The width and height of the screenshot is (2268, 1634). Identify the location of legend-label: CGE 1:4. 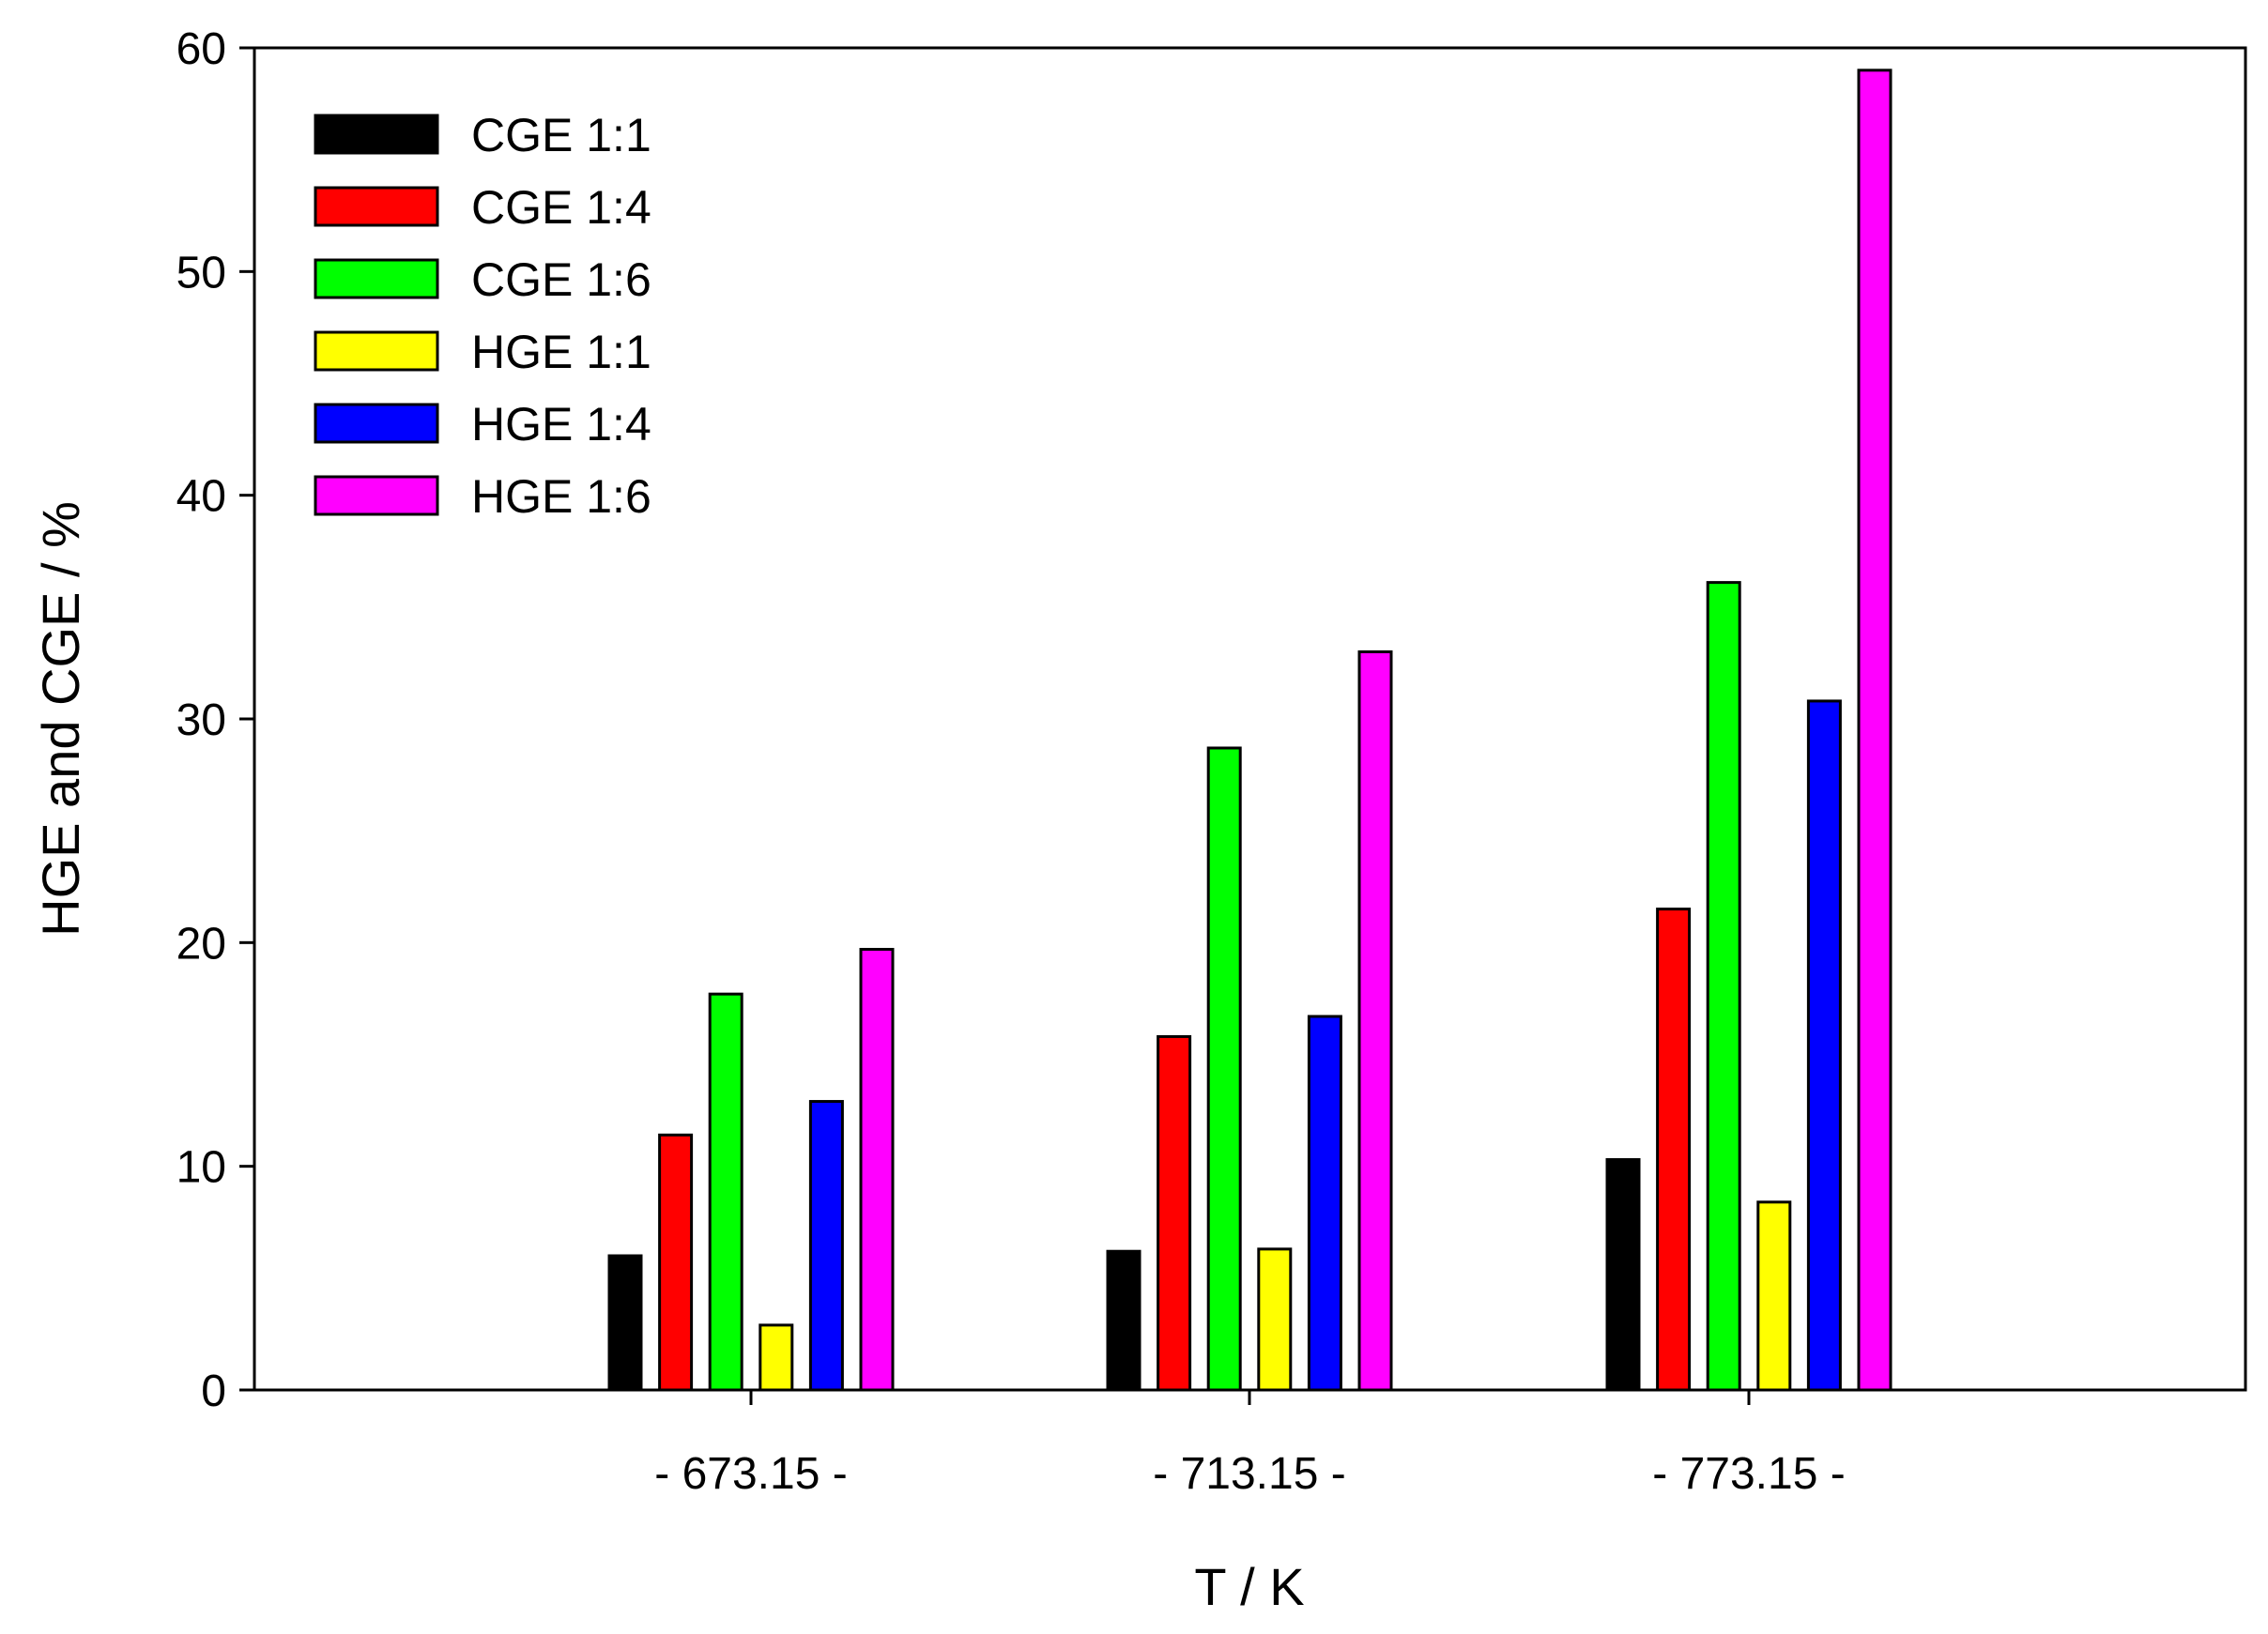
(561, 207).